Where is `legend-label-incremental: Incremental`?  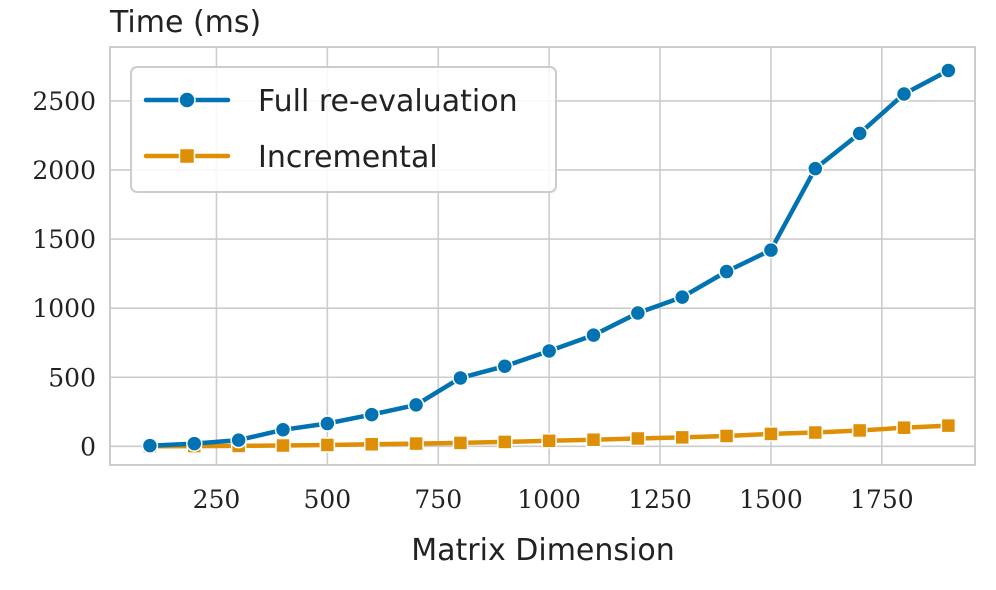 legend-label-incremental: Incremental is located at coordinates (348, 157).